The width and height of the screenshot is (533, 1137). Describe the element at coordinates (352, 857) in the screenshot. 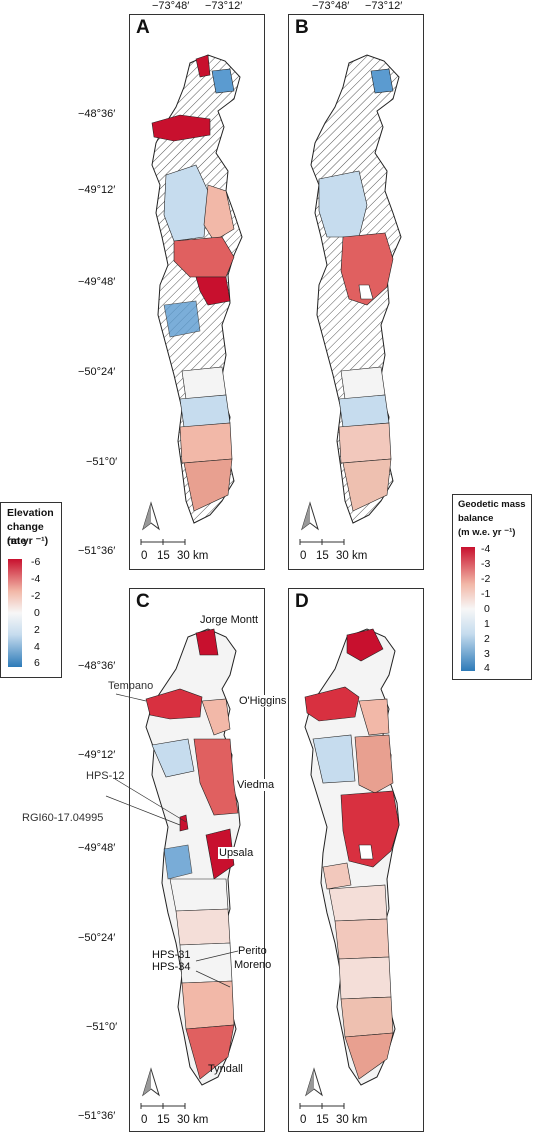

I see `icefield-map-d` at that location.